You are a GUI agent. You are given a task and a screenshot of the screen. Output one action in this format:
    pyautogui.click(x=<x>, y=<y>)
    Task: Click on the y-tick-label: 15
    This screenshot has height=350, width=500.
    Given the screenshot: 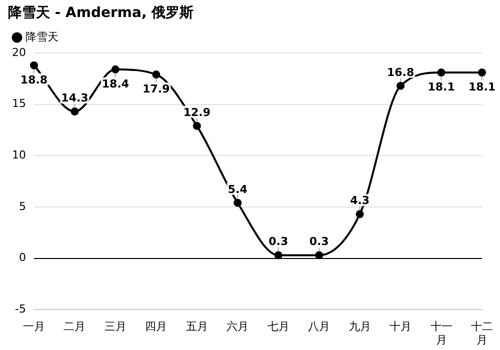 What is the action you would take?
    pyautogui.click(x=19, y=103)
    